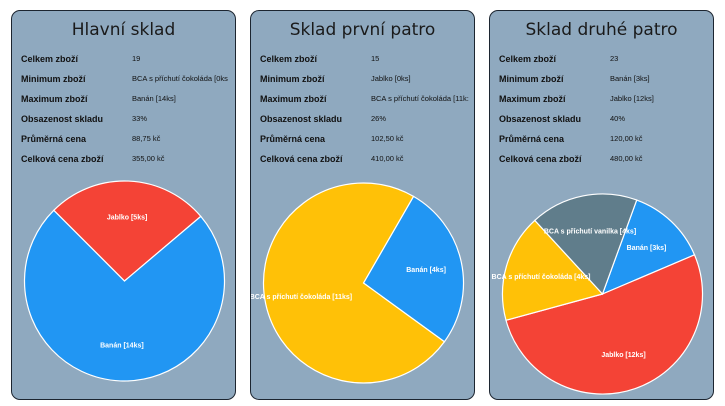 This screenshot has width=725, height=406. I want to click on stat-value: 88,75 kč, so click(146, 138).